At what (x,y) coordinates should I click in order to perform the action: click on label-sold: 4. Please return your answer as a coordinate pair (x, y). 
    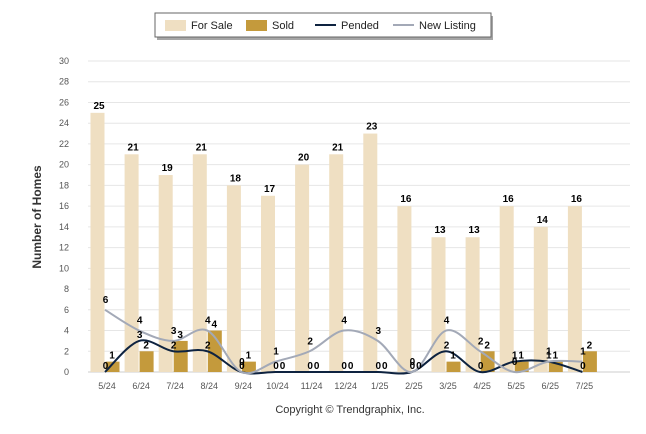
    Looking at the image, I should click on (215, 325).